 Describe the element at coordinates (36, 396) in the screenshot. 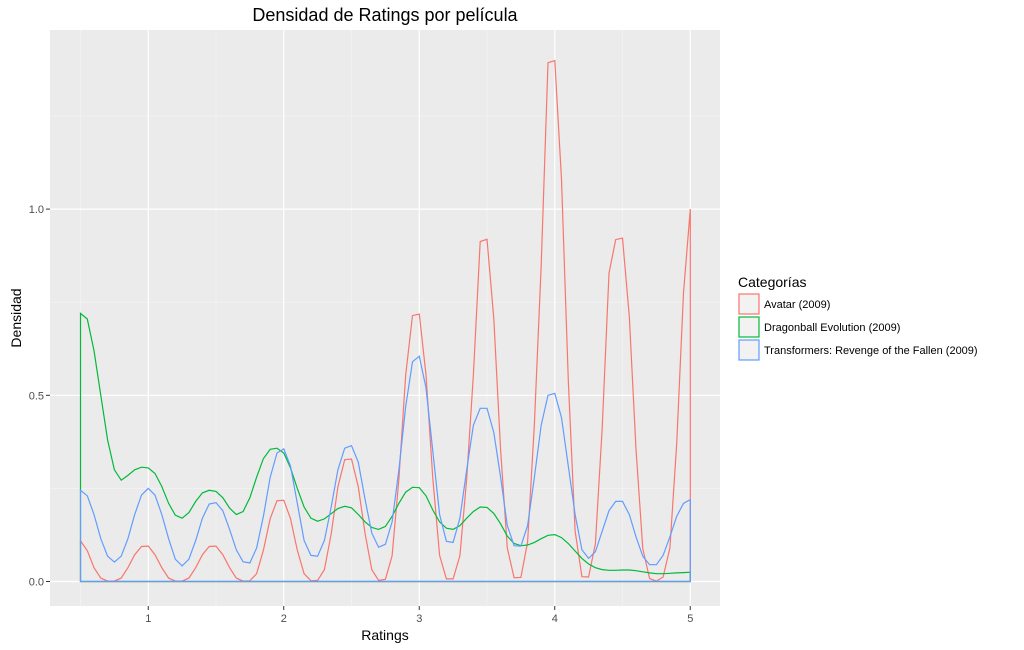

I see `y-tick-label: 0.5` at that location.